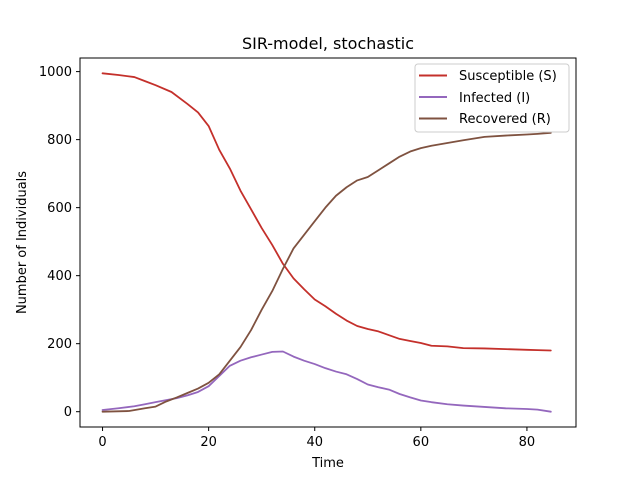  I want to click on y-tick-label: 800, so click(59, 140).